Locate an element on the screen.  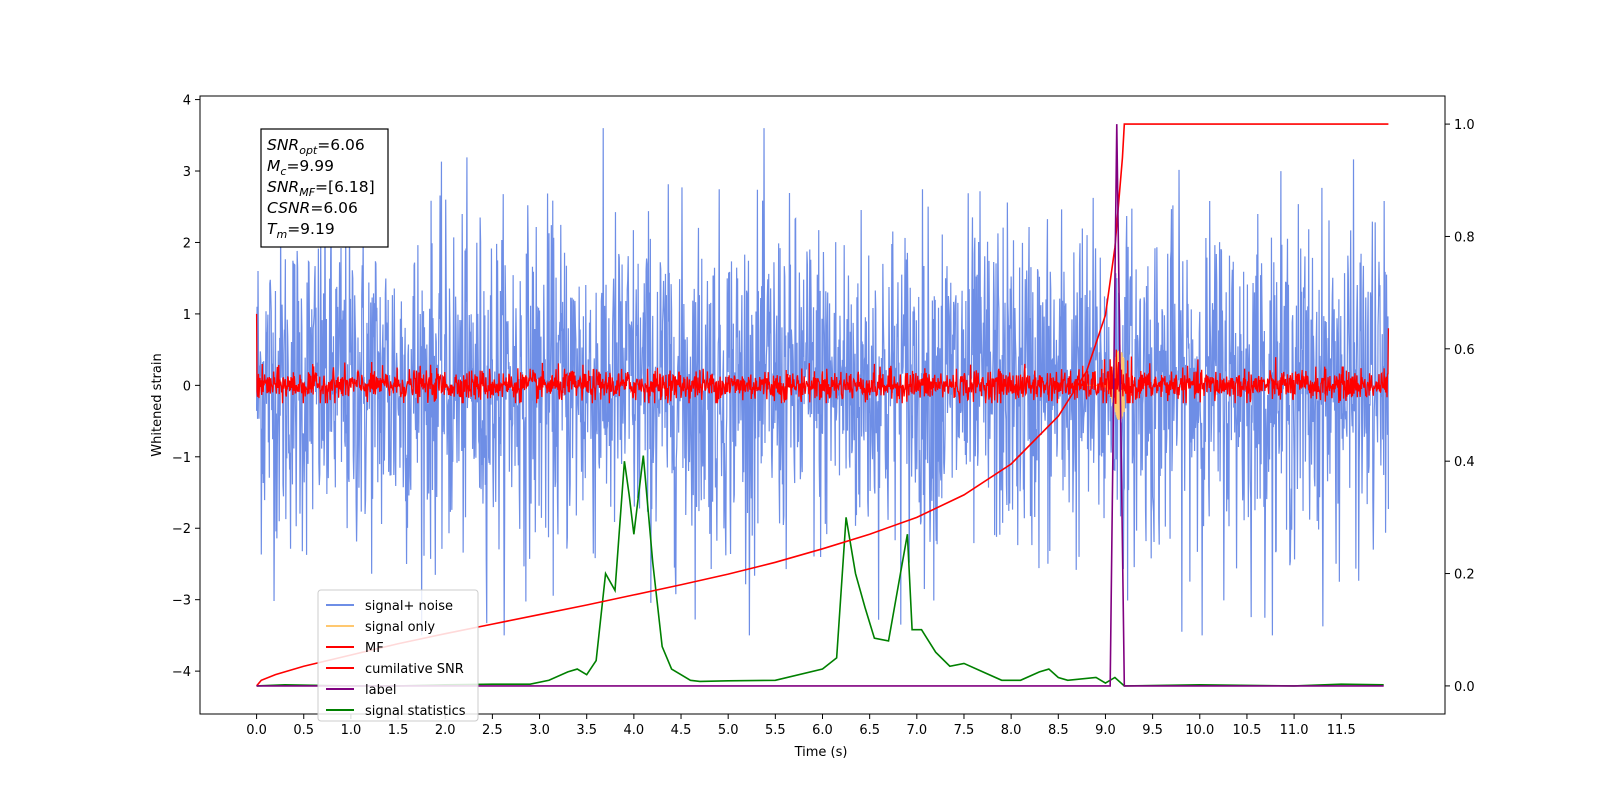
x-tick-label: 7.0 is located at coordinates (916, 730).